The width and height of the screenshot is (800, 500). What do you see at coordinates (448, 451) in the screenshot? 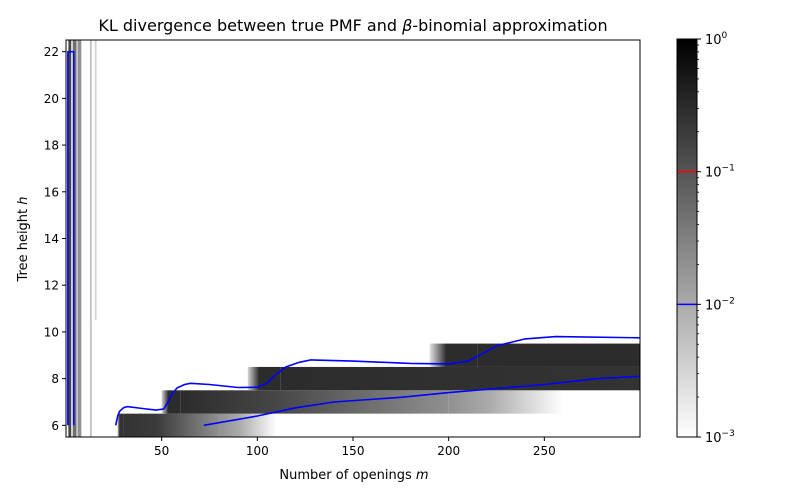
I see `x-tick-label: 200` at bounding box center [448, 451].